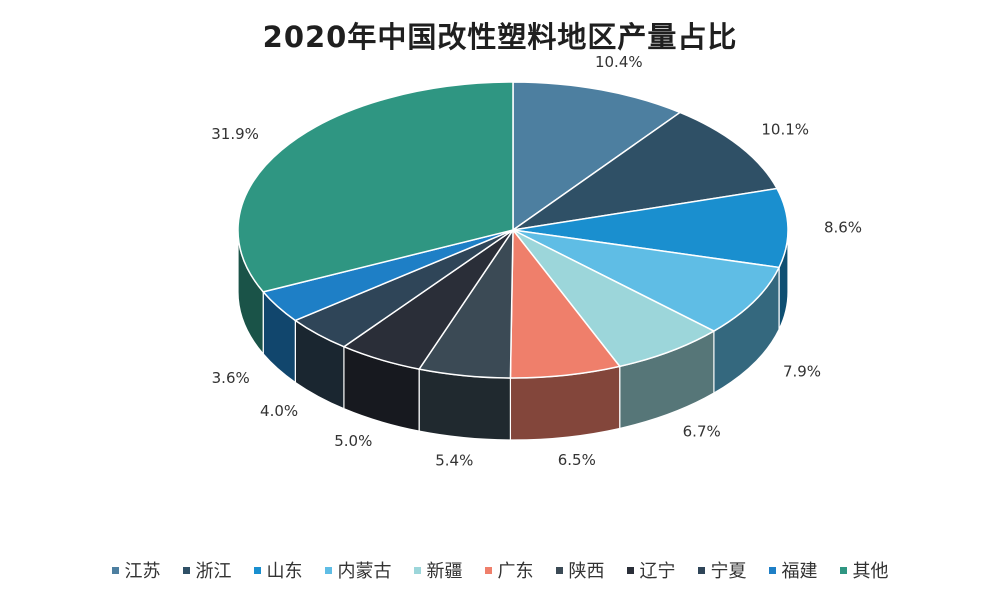 This screenshot has width=1000, height=596. What do you see at coordinates (279, 411) in the screenshot?
I see `pie-label-8: 4.0%` at bounding box center [279, 411].